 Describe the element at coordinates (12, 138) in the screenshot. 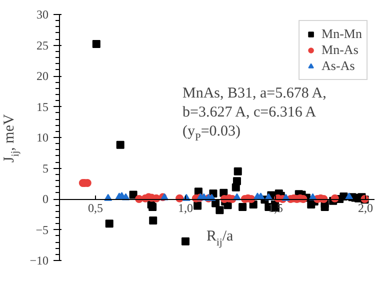

I see `y-axis-title: Jij, meV` at that location.